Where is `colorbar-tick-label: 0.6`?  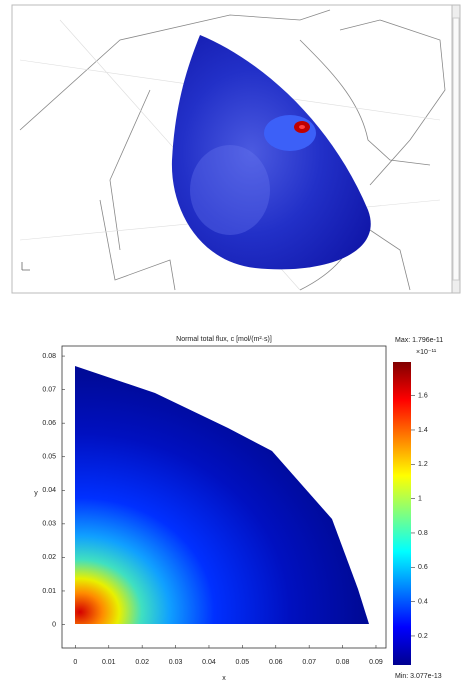 colorbar-tick-label: 0.6 is located at coordinates (423, 567).